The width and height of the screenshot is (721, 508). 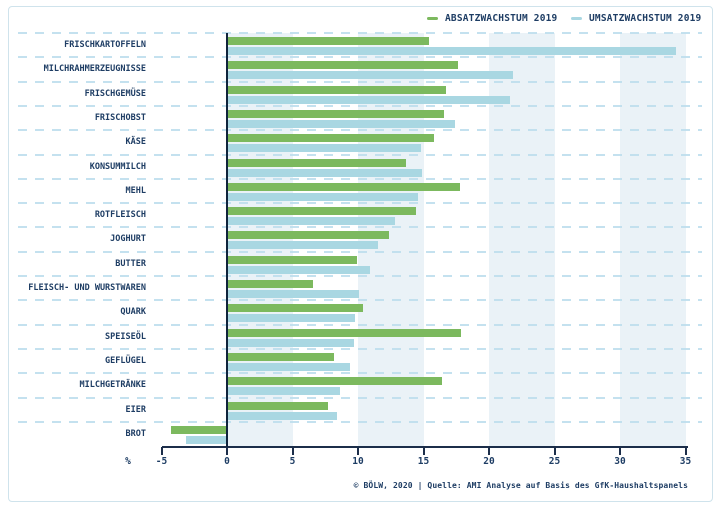 I want to click on legend-label-absatzwachstum: ABSATZWACHSTUM 2019, so click(x=501, y=18).